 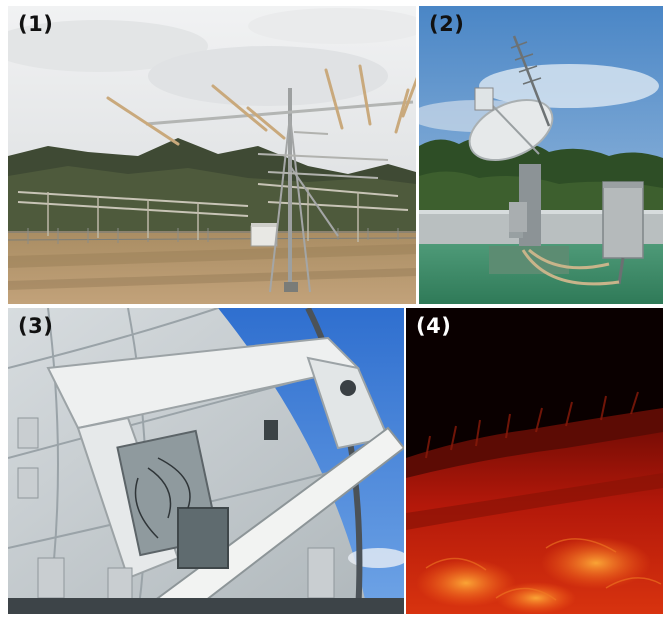 What do you see at coordinates (447, 24) in the screenshot?
I see `panel-label: (2)` at bounding box center [447, 24].